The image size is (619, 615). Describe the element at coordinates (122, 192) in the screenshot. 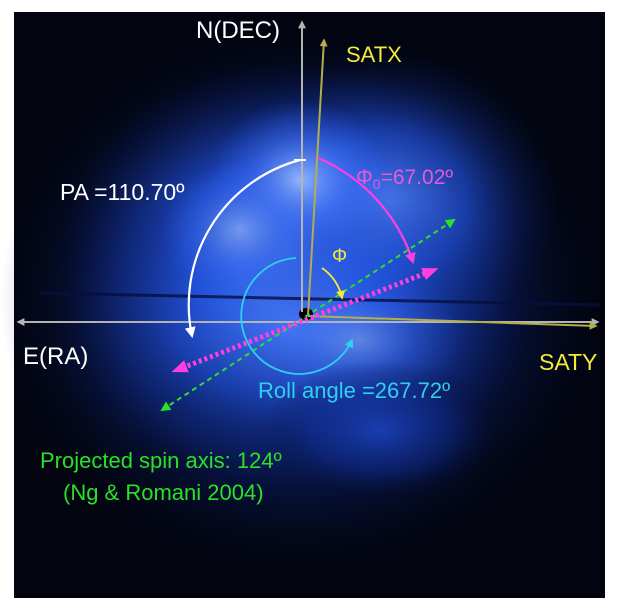

I see `position-angle-label: PA =110.70º` at that location.